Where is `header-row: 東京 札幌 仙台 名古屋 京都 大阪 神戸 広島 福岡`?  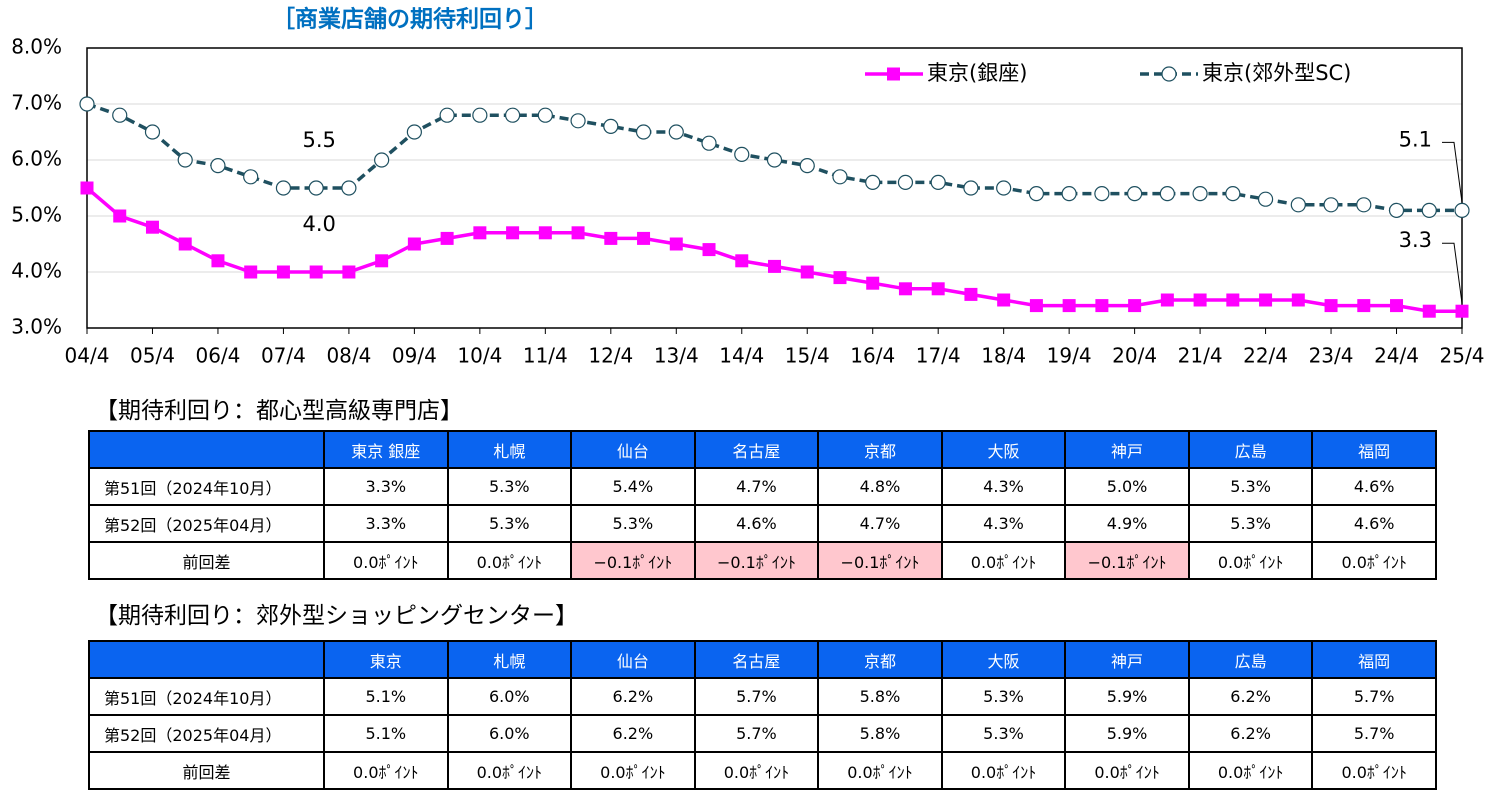
header-row: 東京 札幌 仙台 名古屋 京都 大阪 神戸 広島 福岡 is located at coordinates (762, 659).